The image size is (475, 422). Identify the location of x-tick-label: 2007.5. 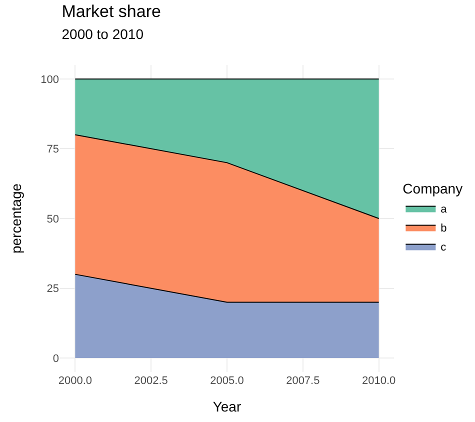
(303, 381).